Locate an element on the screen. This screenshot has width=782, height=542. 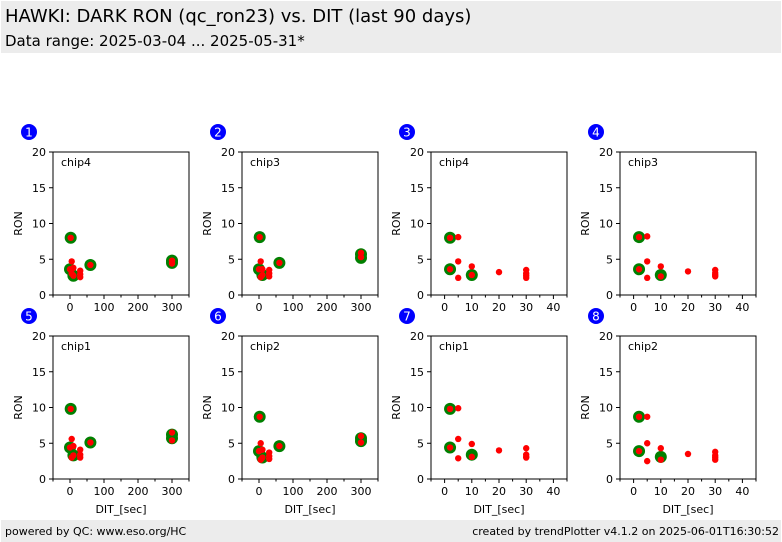
data-range-subtitle: Data range: 2025-03-04 ... 2025-05-31* is located at coordinates (155, 41).